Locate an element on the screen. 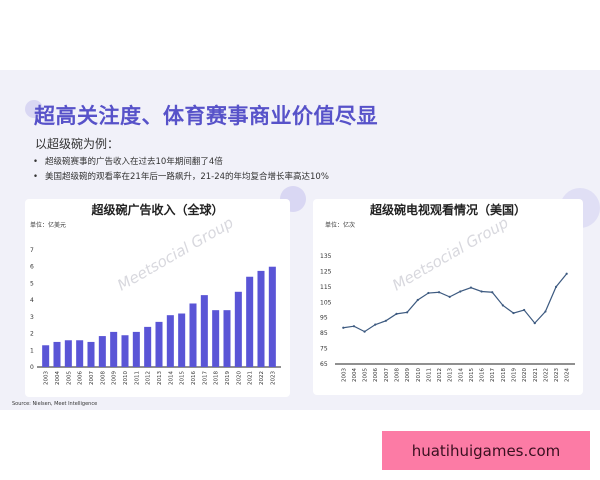  y-tick-label: 115 is located at coordinates (326, 287).